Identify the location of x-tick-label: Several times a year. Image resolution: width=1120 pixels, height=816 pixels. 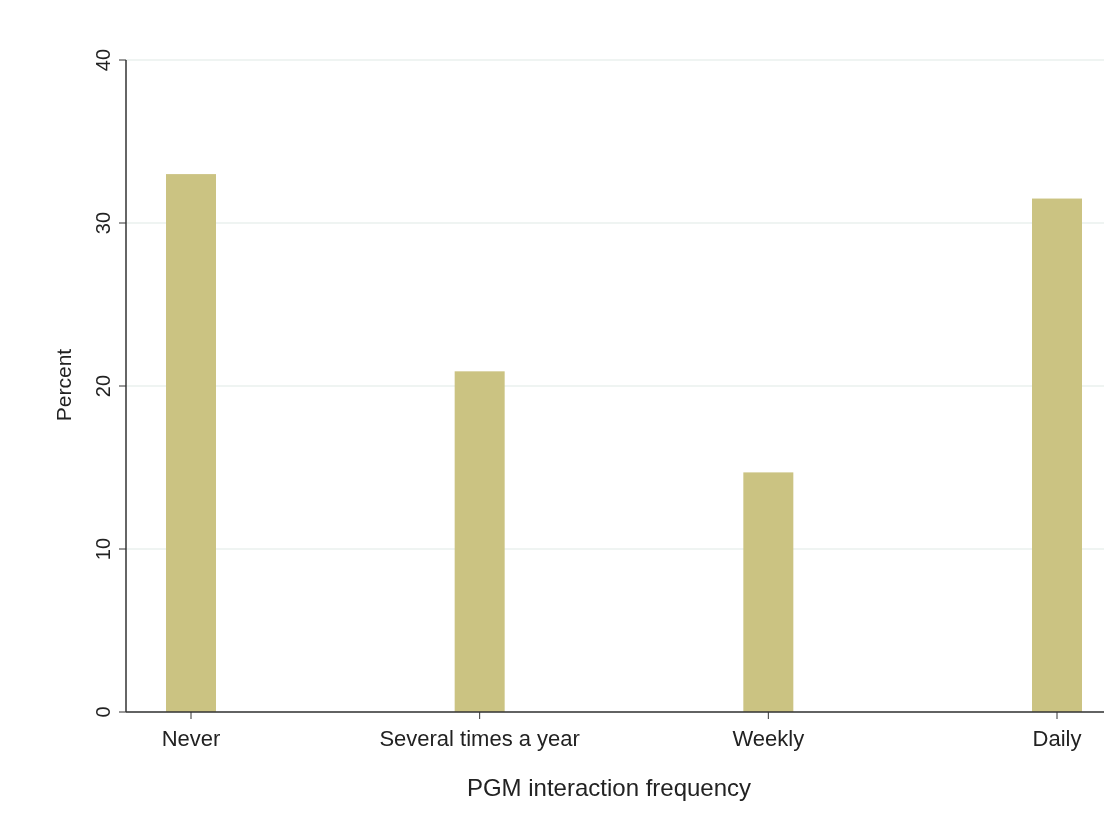
(479, 738).